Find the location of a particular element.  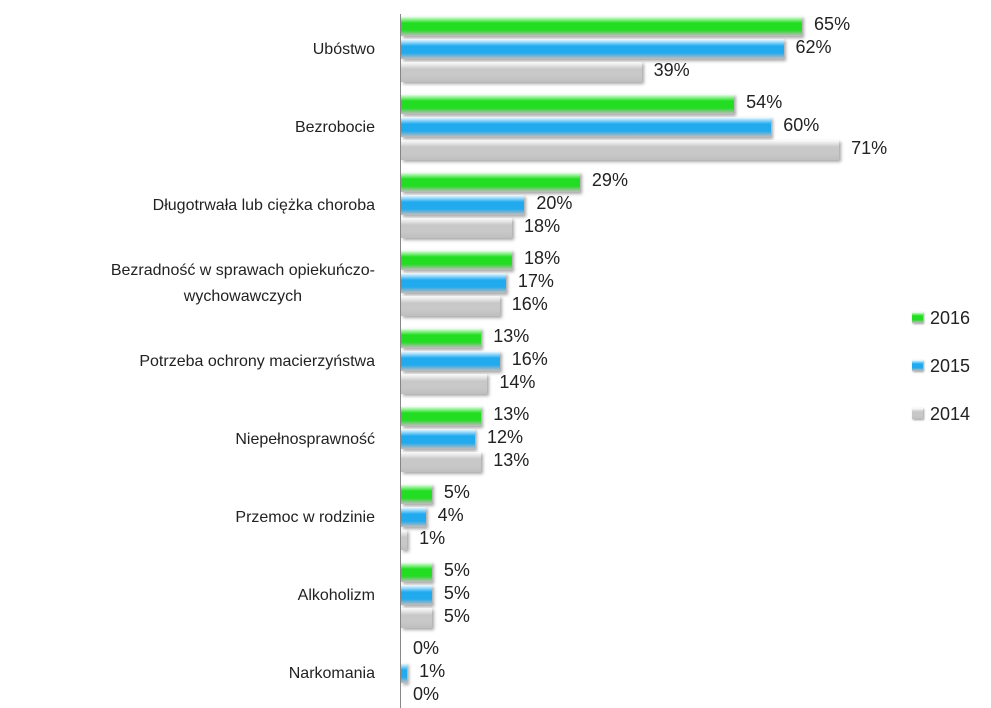

data-label: 54% is located at coordinates (764, 102).